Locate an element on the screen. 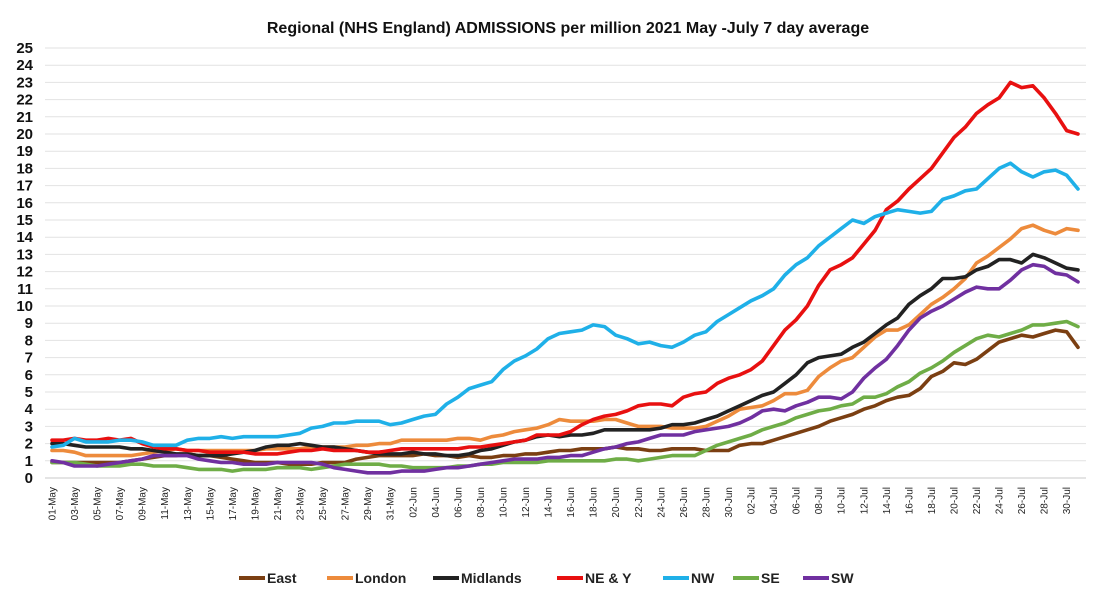 The width and height of the screenshot is (1098, 600). x-tick-label: 24-Jul is located at coordinates (1000, 500).